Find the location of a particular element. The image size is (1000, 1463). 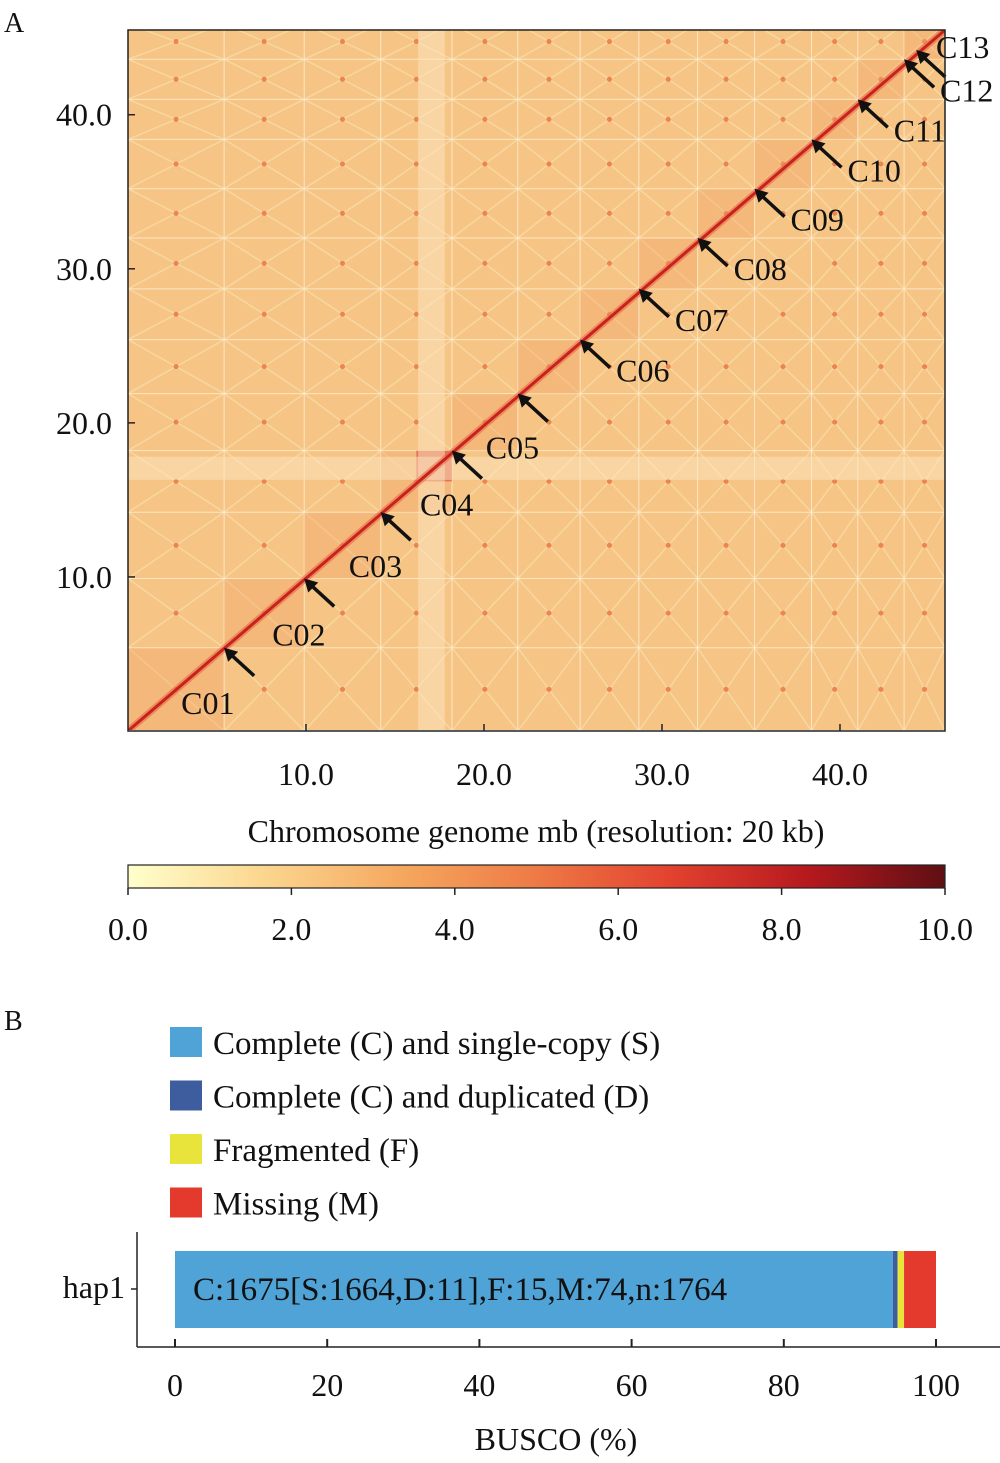

x-tick-label: 40.0 is located at coordinates (840, 774).